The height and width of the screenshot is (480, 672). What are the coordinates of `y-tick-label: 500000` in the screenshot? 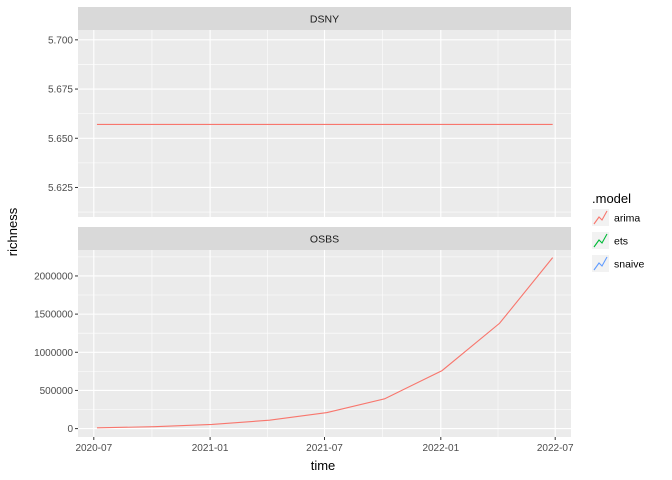 It's located at (57, 391).